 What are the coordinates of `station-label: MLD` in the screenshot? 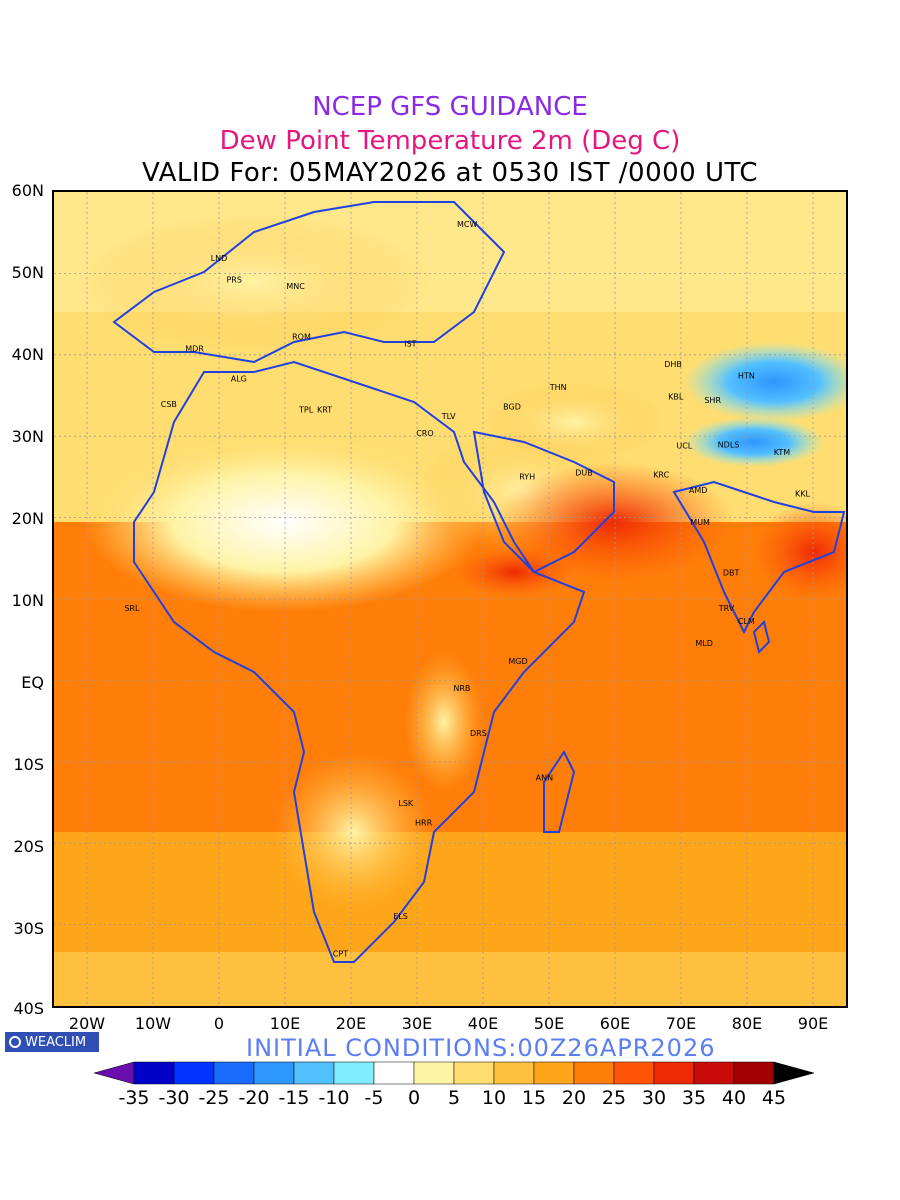 It's located at (704, 643).